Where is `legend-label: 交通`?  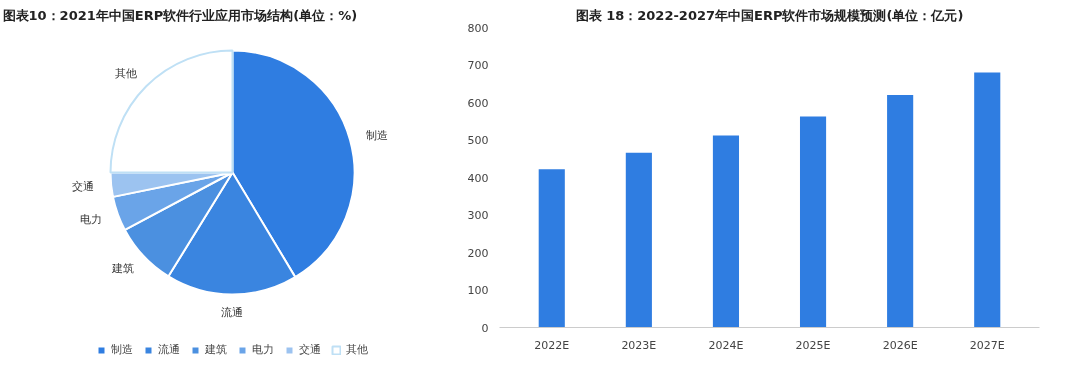
legend-label: 交通 is located at coordinates (310, 349).